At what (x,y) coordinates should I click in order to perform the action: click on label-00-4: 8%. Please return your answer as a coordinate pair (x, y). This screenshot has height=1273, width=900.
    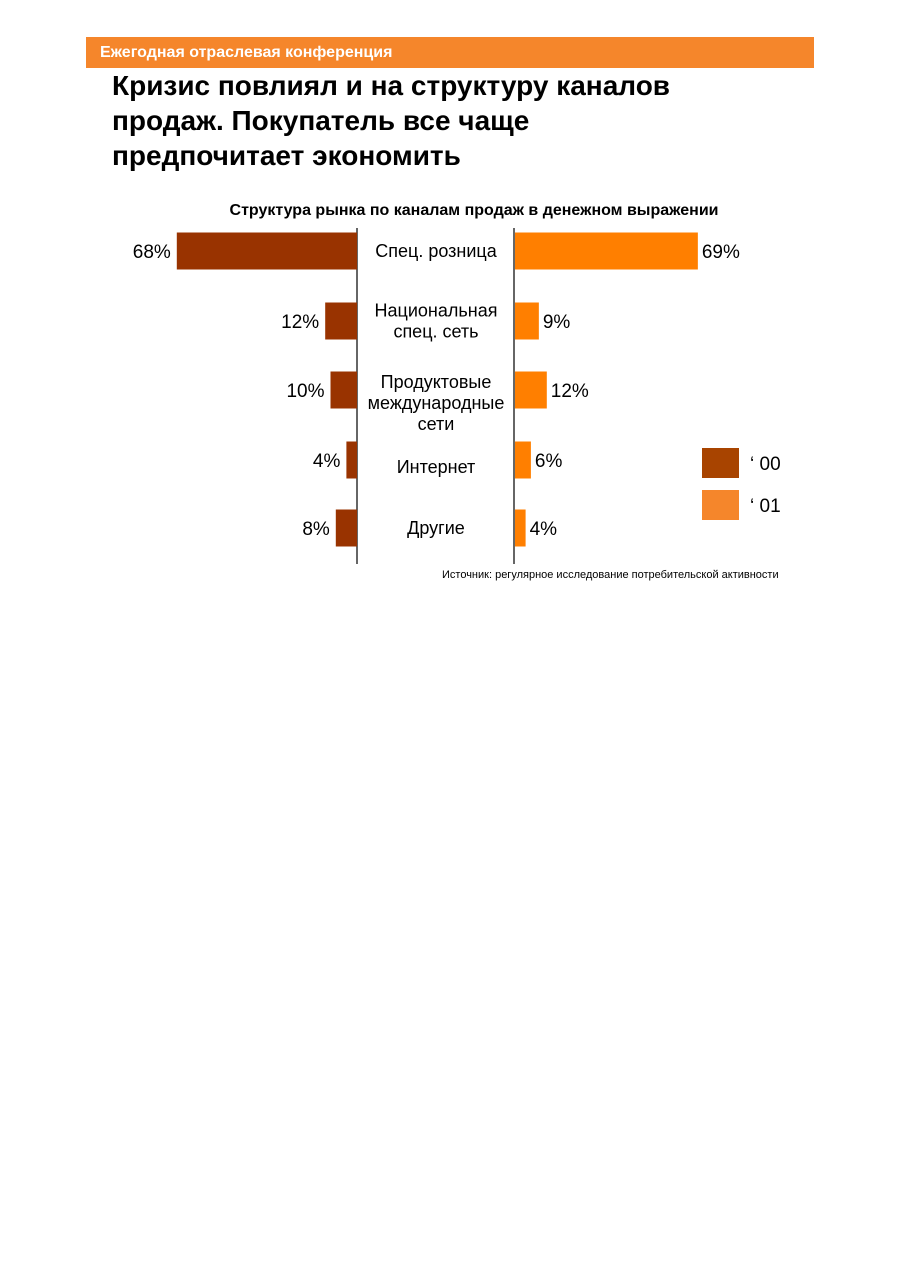
    Looking at the image, I should click on (316, 529).